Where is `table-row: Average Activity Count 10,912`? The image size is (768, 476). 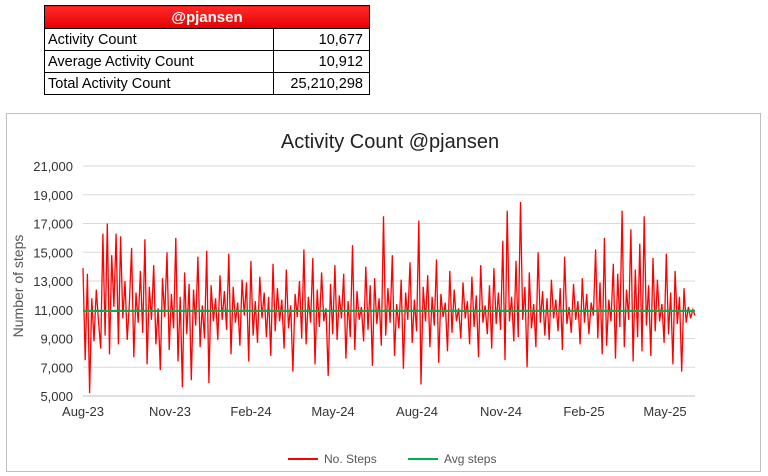
table-row: Average Activity Count 10,912 is located at coordinates (207, 61).